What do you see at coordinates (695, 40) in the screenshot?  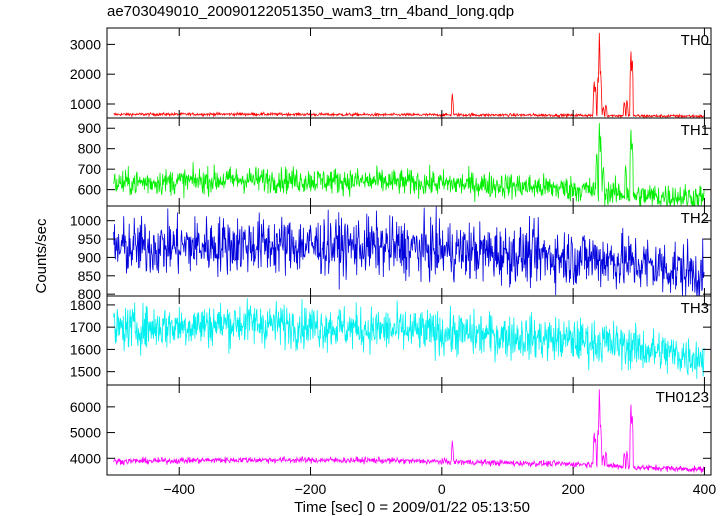 I see `panel-label-th0: TH0` at bounding box center [695, 40].